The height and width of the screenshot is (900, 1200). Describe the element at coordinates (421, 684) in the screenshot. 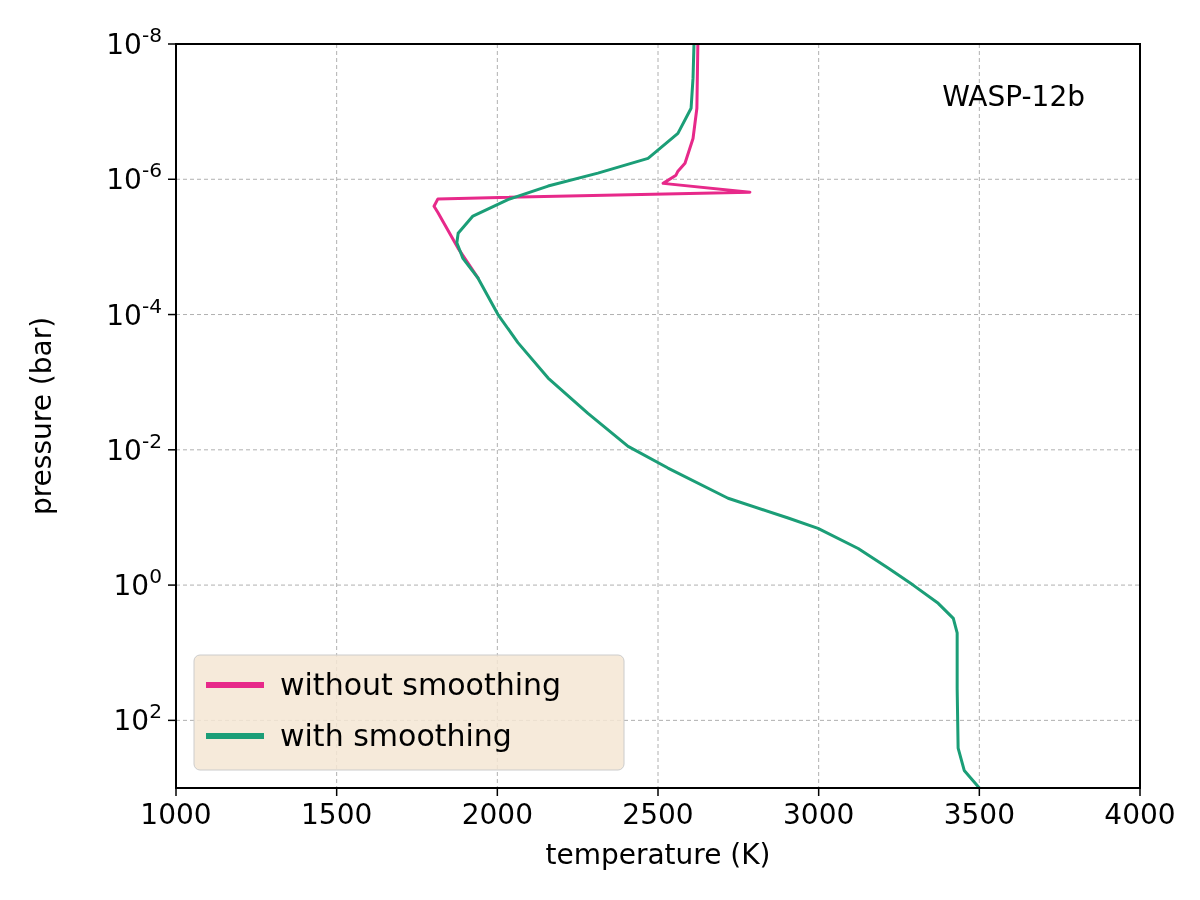

I see `legend-label: without smoothing` at that location.